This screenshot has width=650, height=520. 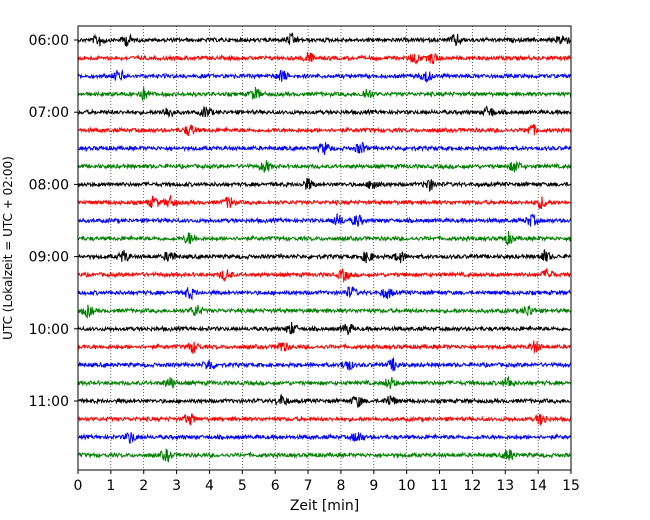 I want to click on x-tick-label: 11, so click(x=440, y=486).